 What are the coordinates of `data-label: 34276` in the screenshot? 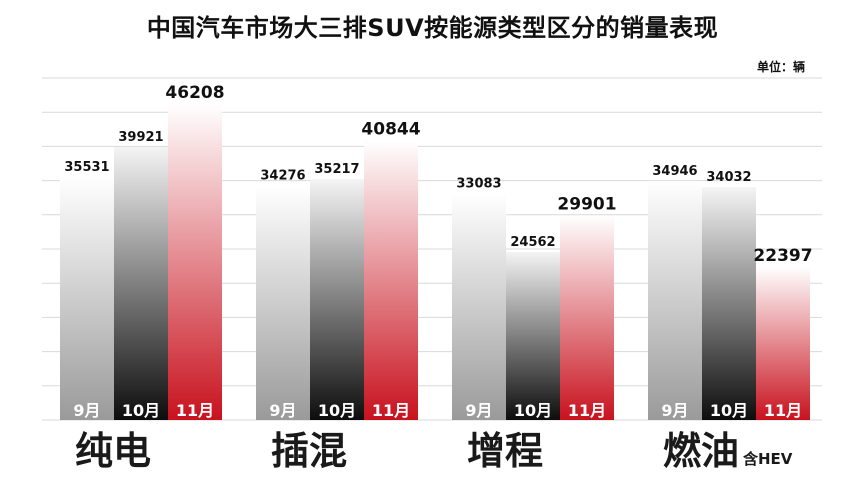 It's located at (282, 176).